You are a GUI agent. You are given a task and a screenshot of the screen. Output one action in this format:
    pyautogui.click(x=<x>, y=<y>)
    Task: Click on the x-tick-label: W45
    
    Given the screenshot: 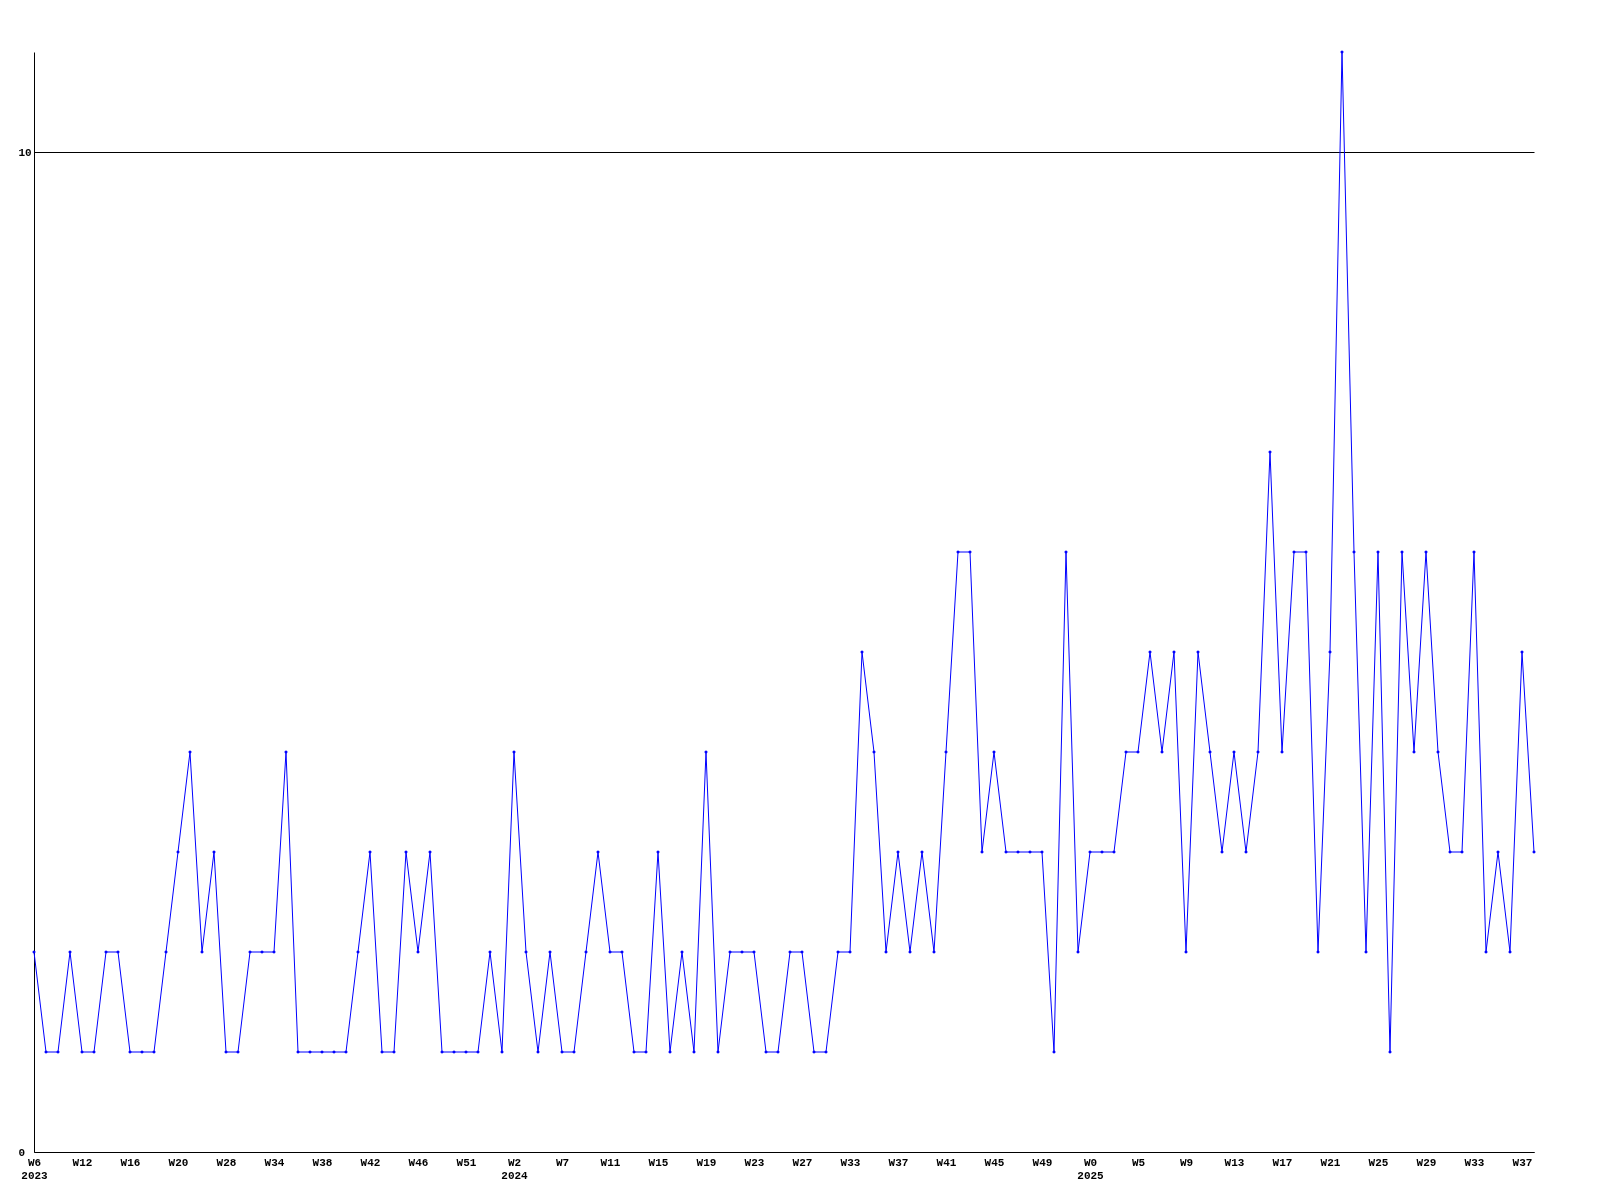 What is the action you would take?
    pyautogui.click(x=994, y=1162)
    